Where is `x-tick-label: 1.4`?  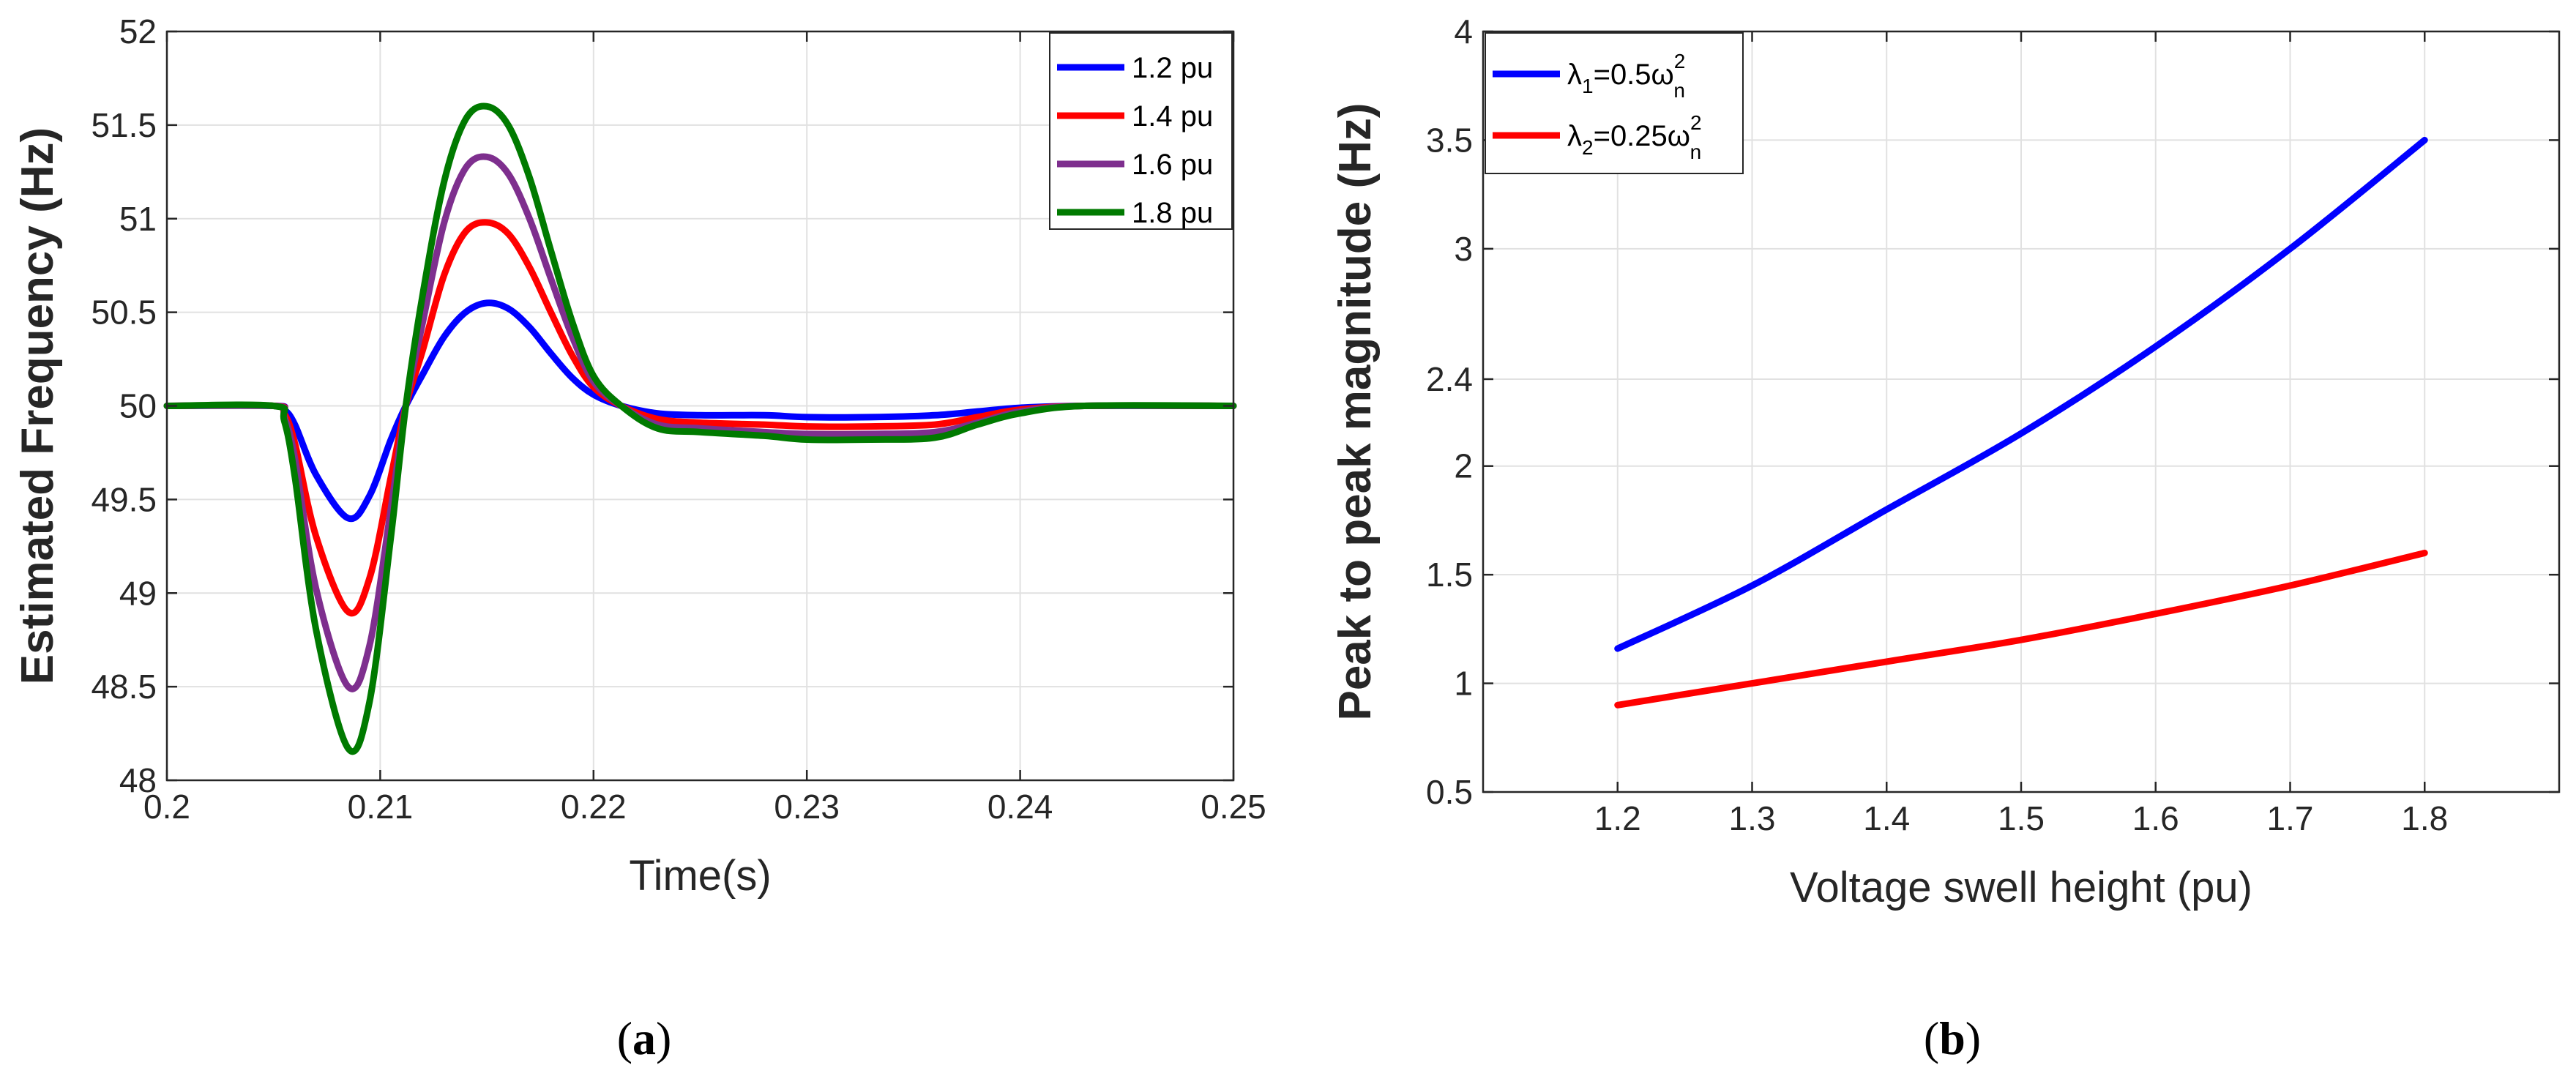
x-tick-label: 1.4 is located at coordinates (1886, 818).